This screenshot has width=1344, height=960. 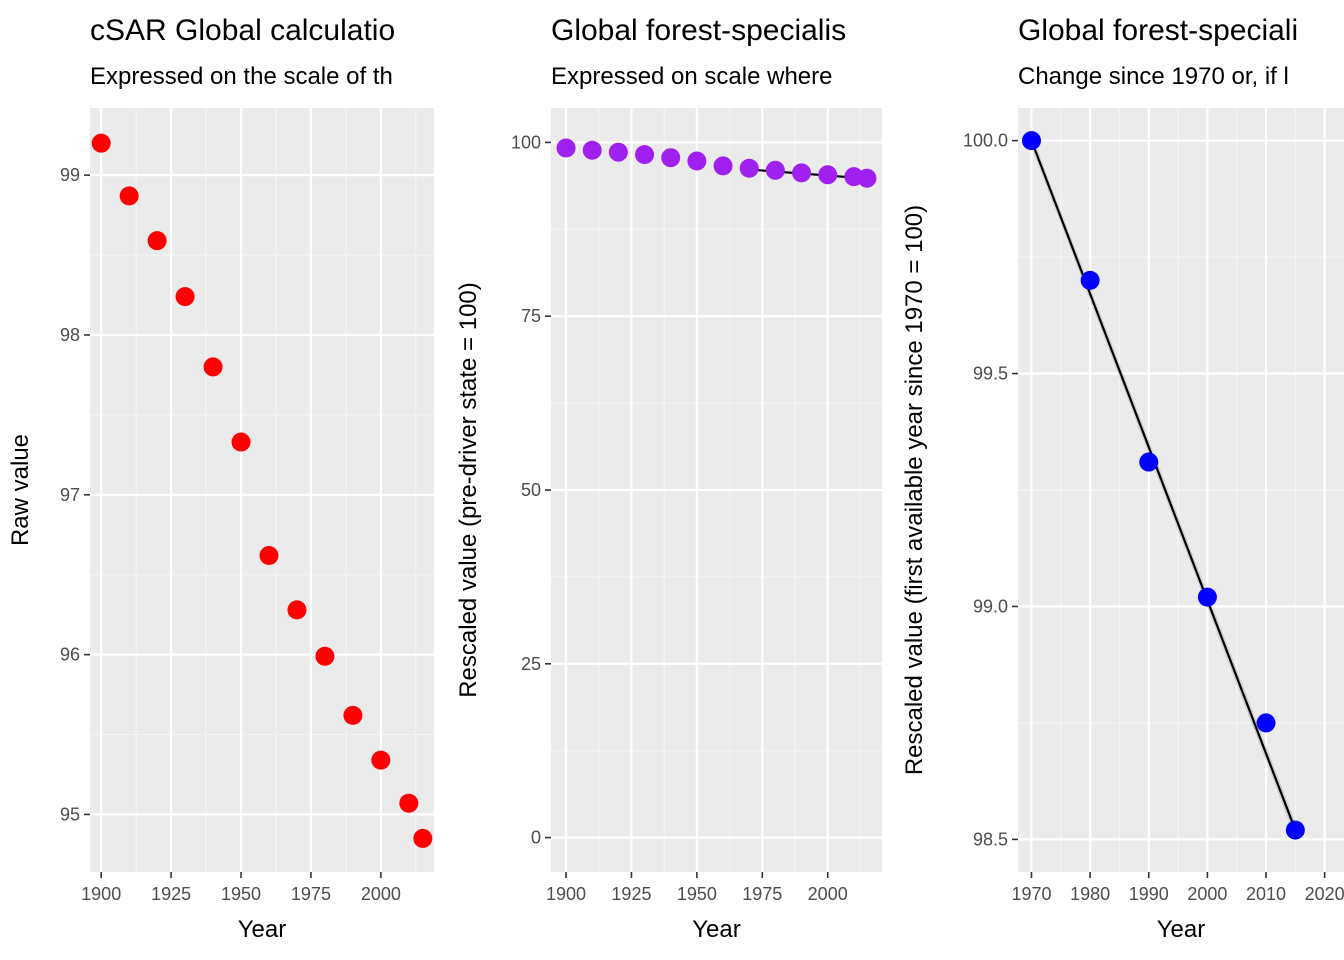 I want to click on y-tick-label: 100.0, so click(x=985, y=141).